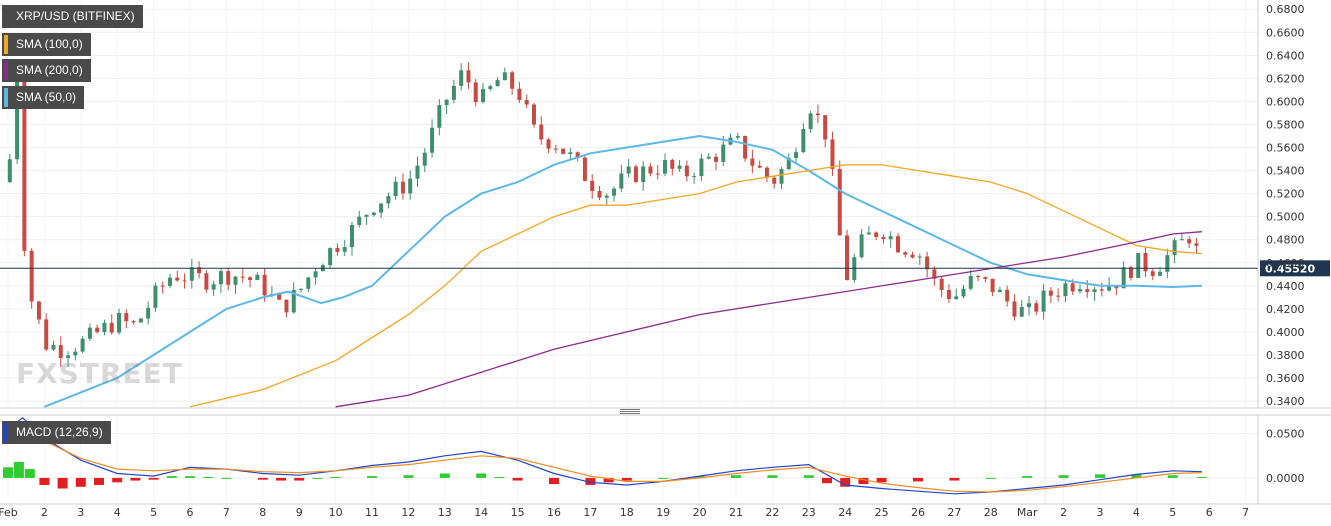 This screenshot has width=1331, height=526. Describe the element at coordinates (1285, 217) in the screenshot. I see `y-tick-label: 0.5000` at that location.